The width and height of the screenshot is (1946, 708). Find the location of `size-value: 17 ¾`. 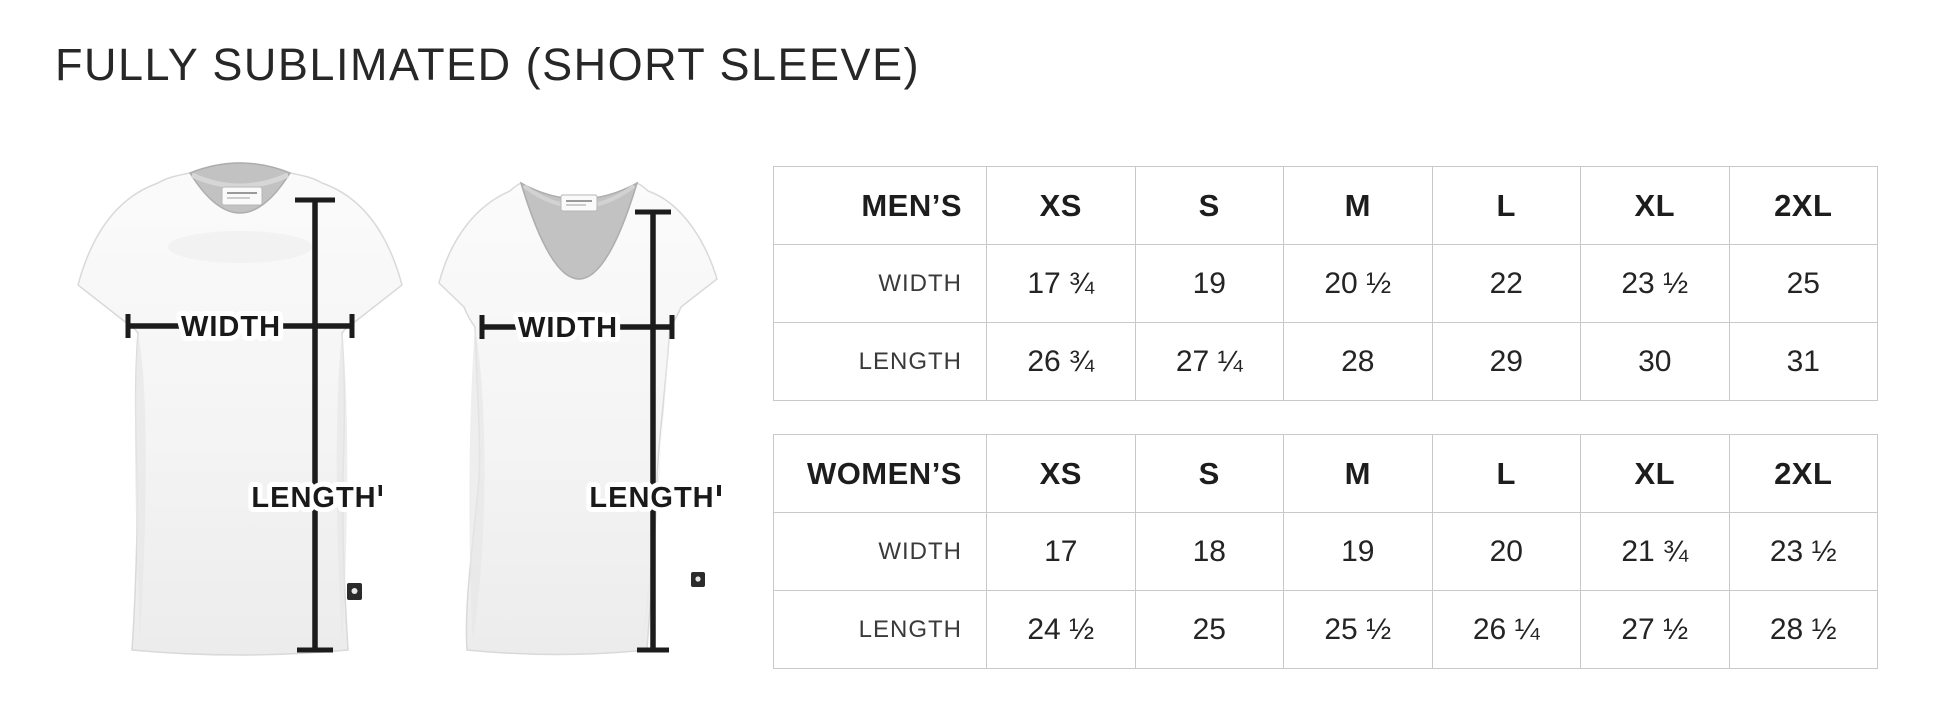

size-value: 17 ¾ is located at coordinates (1061, 283).